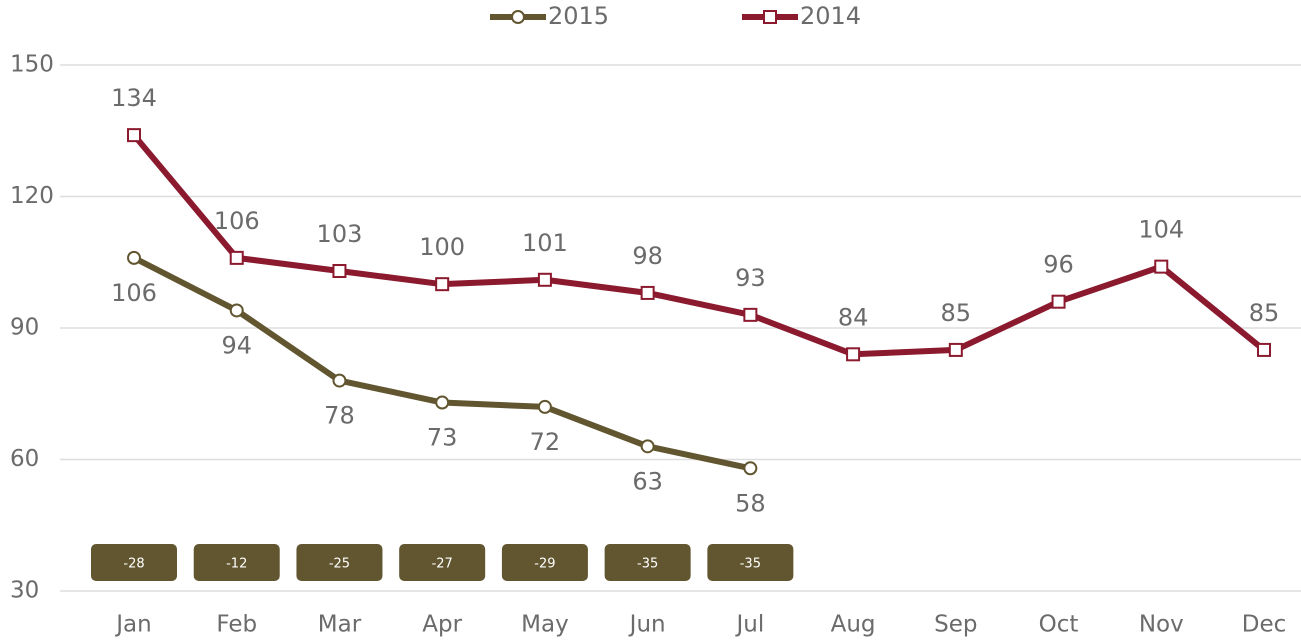 This screenshot has height=640, width=1301. Describe the element at coordinates (750, 278) in the screenshot. I see `point-label: 93` at that location.